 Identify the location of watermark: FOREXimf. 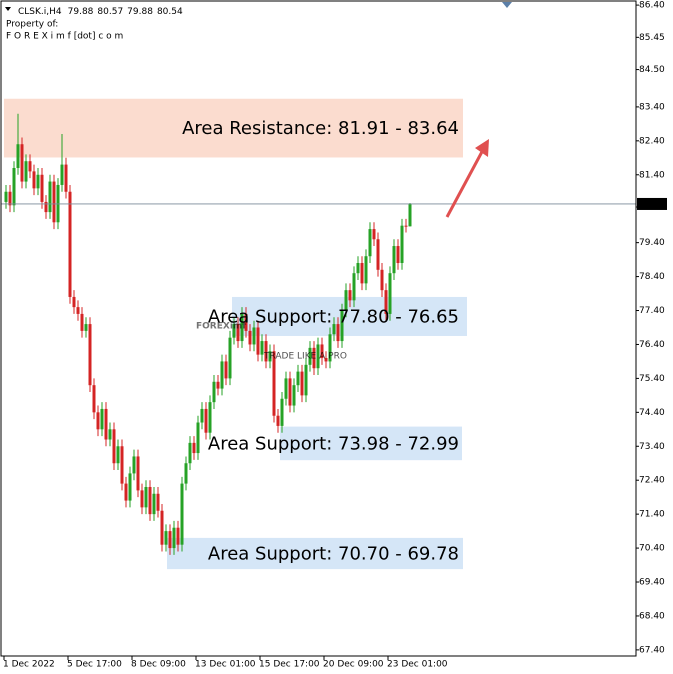
(221, 327).